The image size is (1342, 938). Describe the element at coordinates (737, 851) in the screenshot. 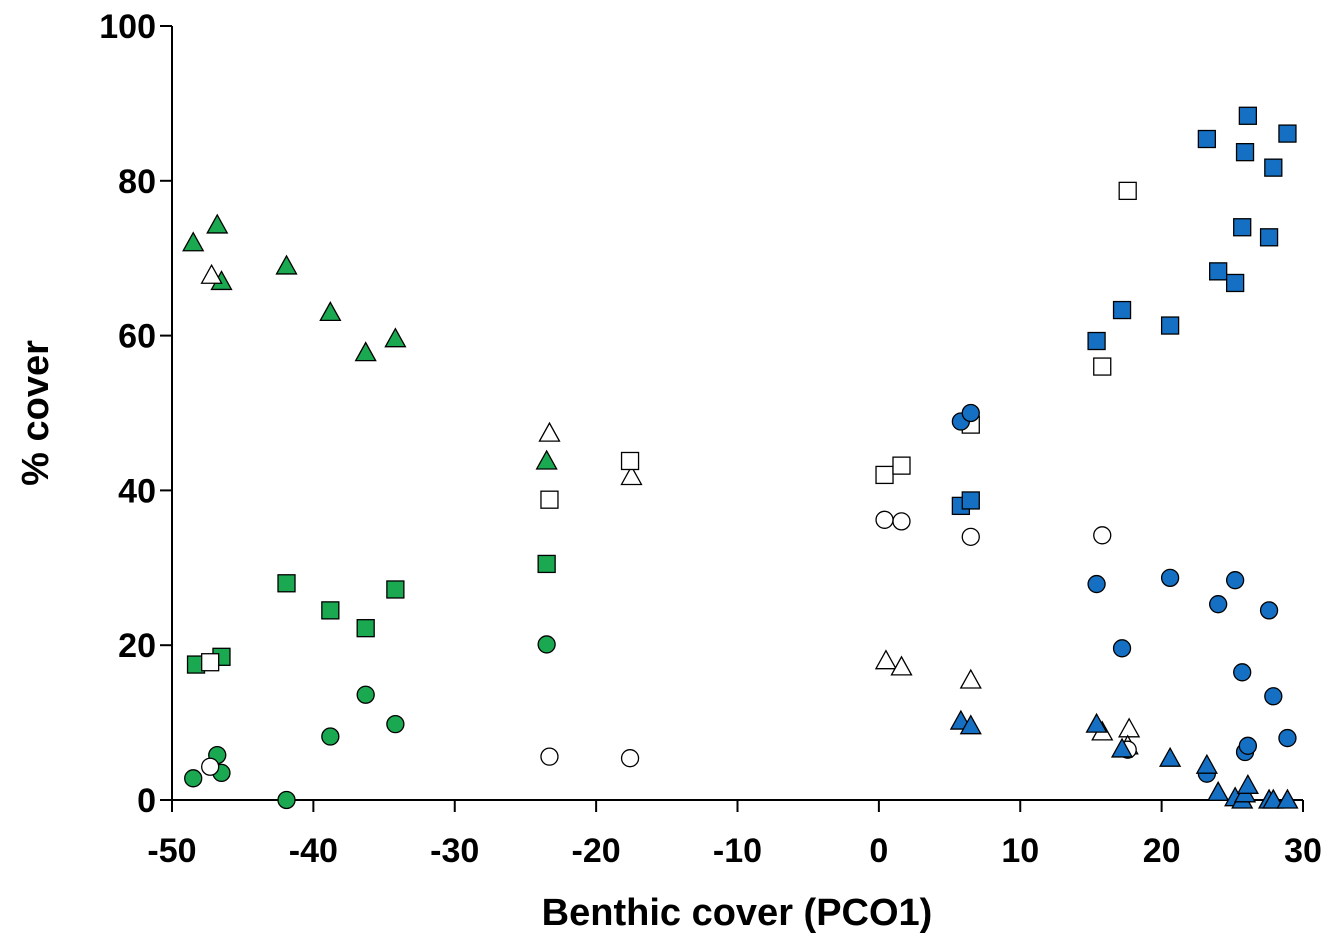

I see `x-tick-label: -10` at that location.